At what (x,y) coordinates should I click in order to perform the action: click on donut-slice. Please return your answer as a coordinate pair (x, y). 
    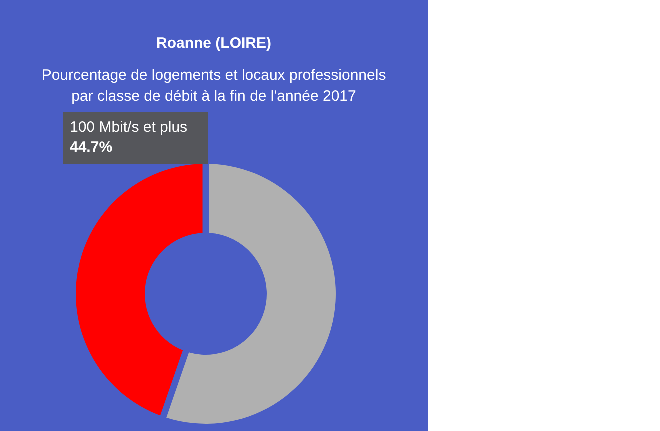
    Looking at the image, I should click on (139, 290).